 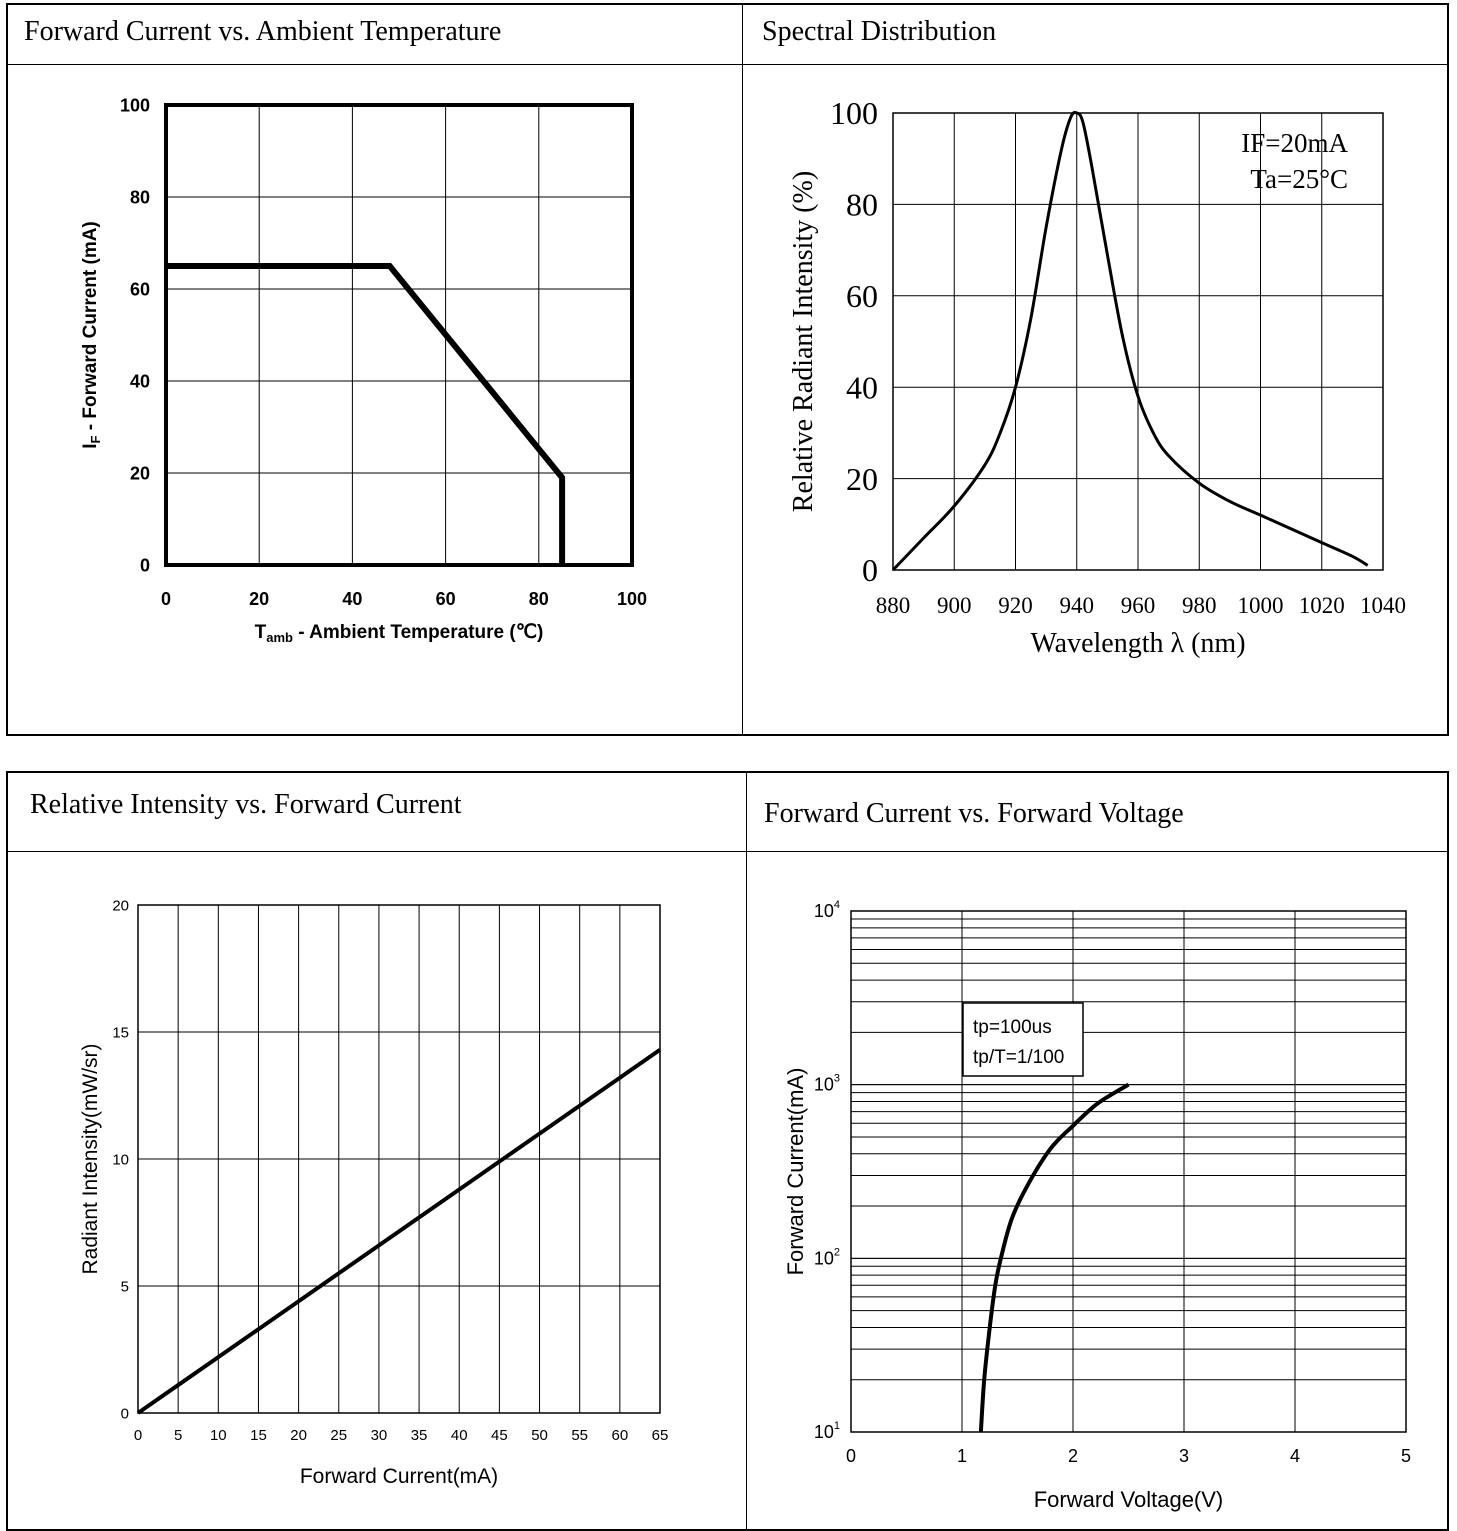 I want to click on x-tick-label: 100, so click(x=632, y=599).